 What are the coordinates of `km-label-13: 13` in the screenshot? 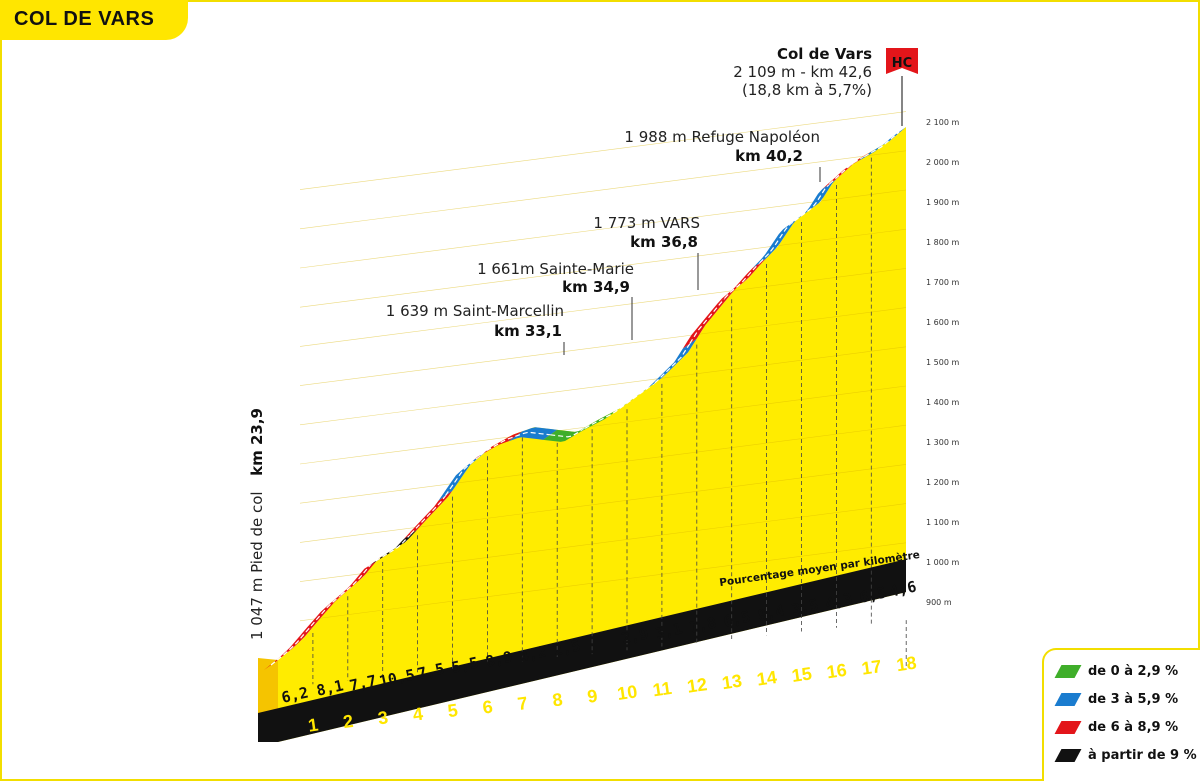 It's located at (732, 682).